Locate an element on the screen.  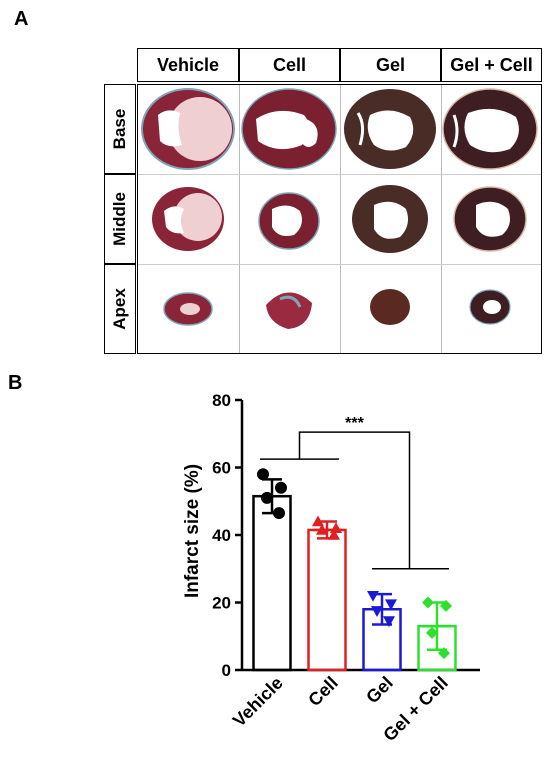
y-tick-label: 40 is located at coordinates (221, 535).